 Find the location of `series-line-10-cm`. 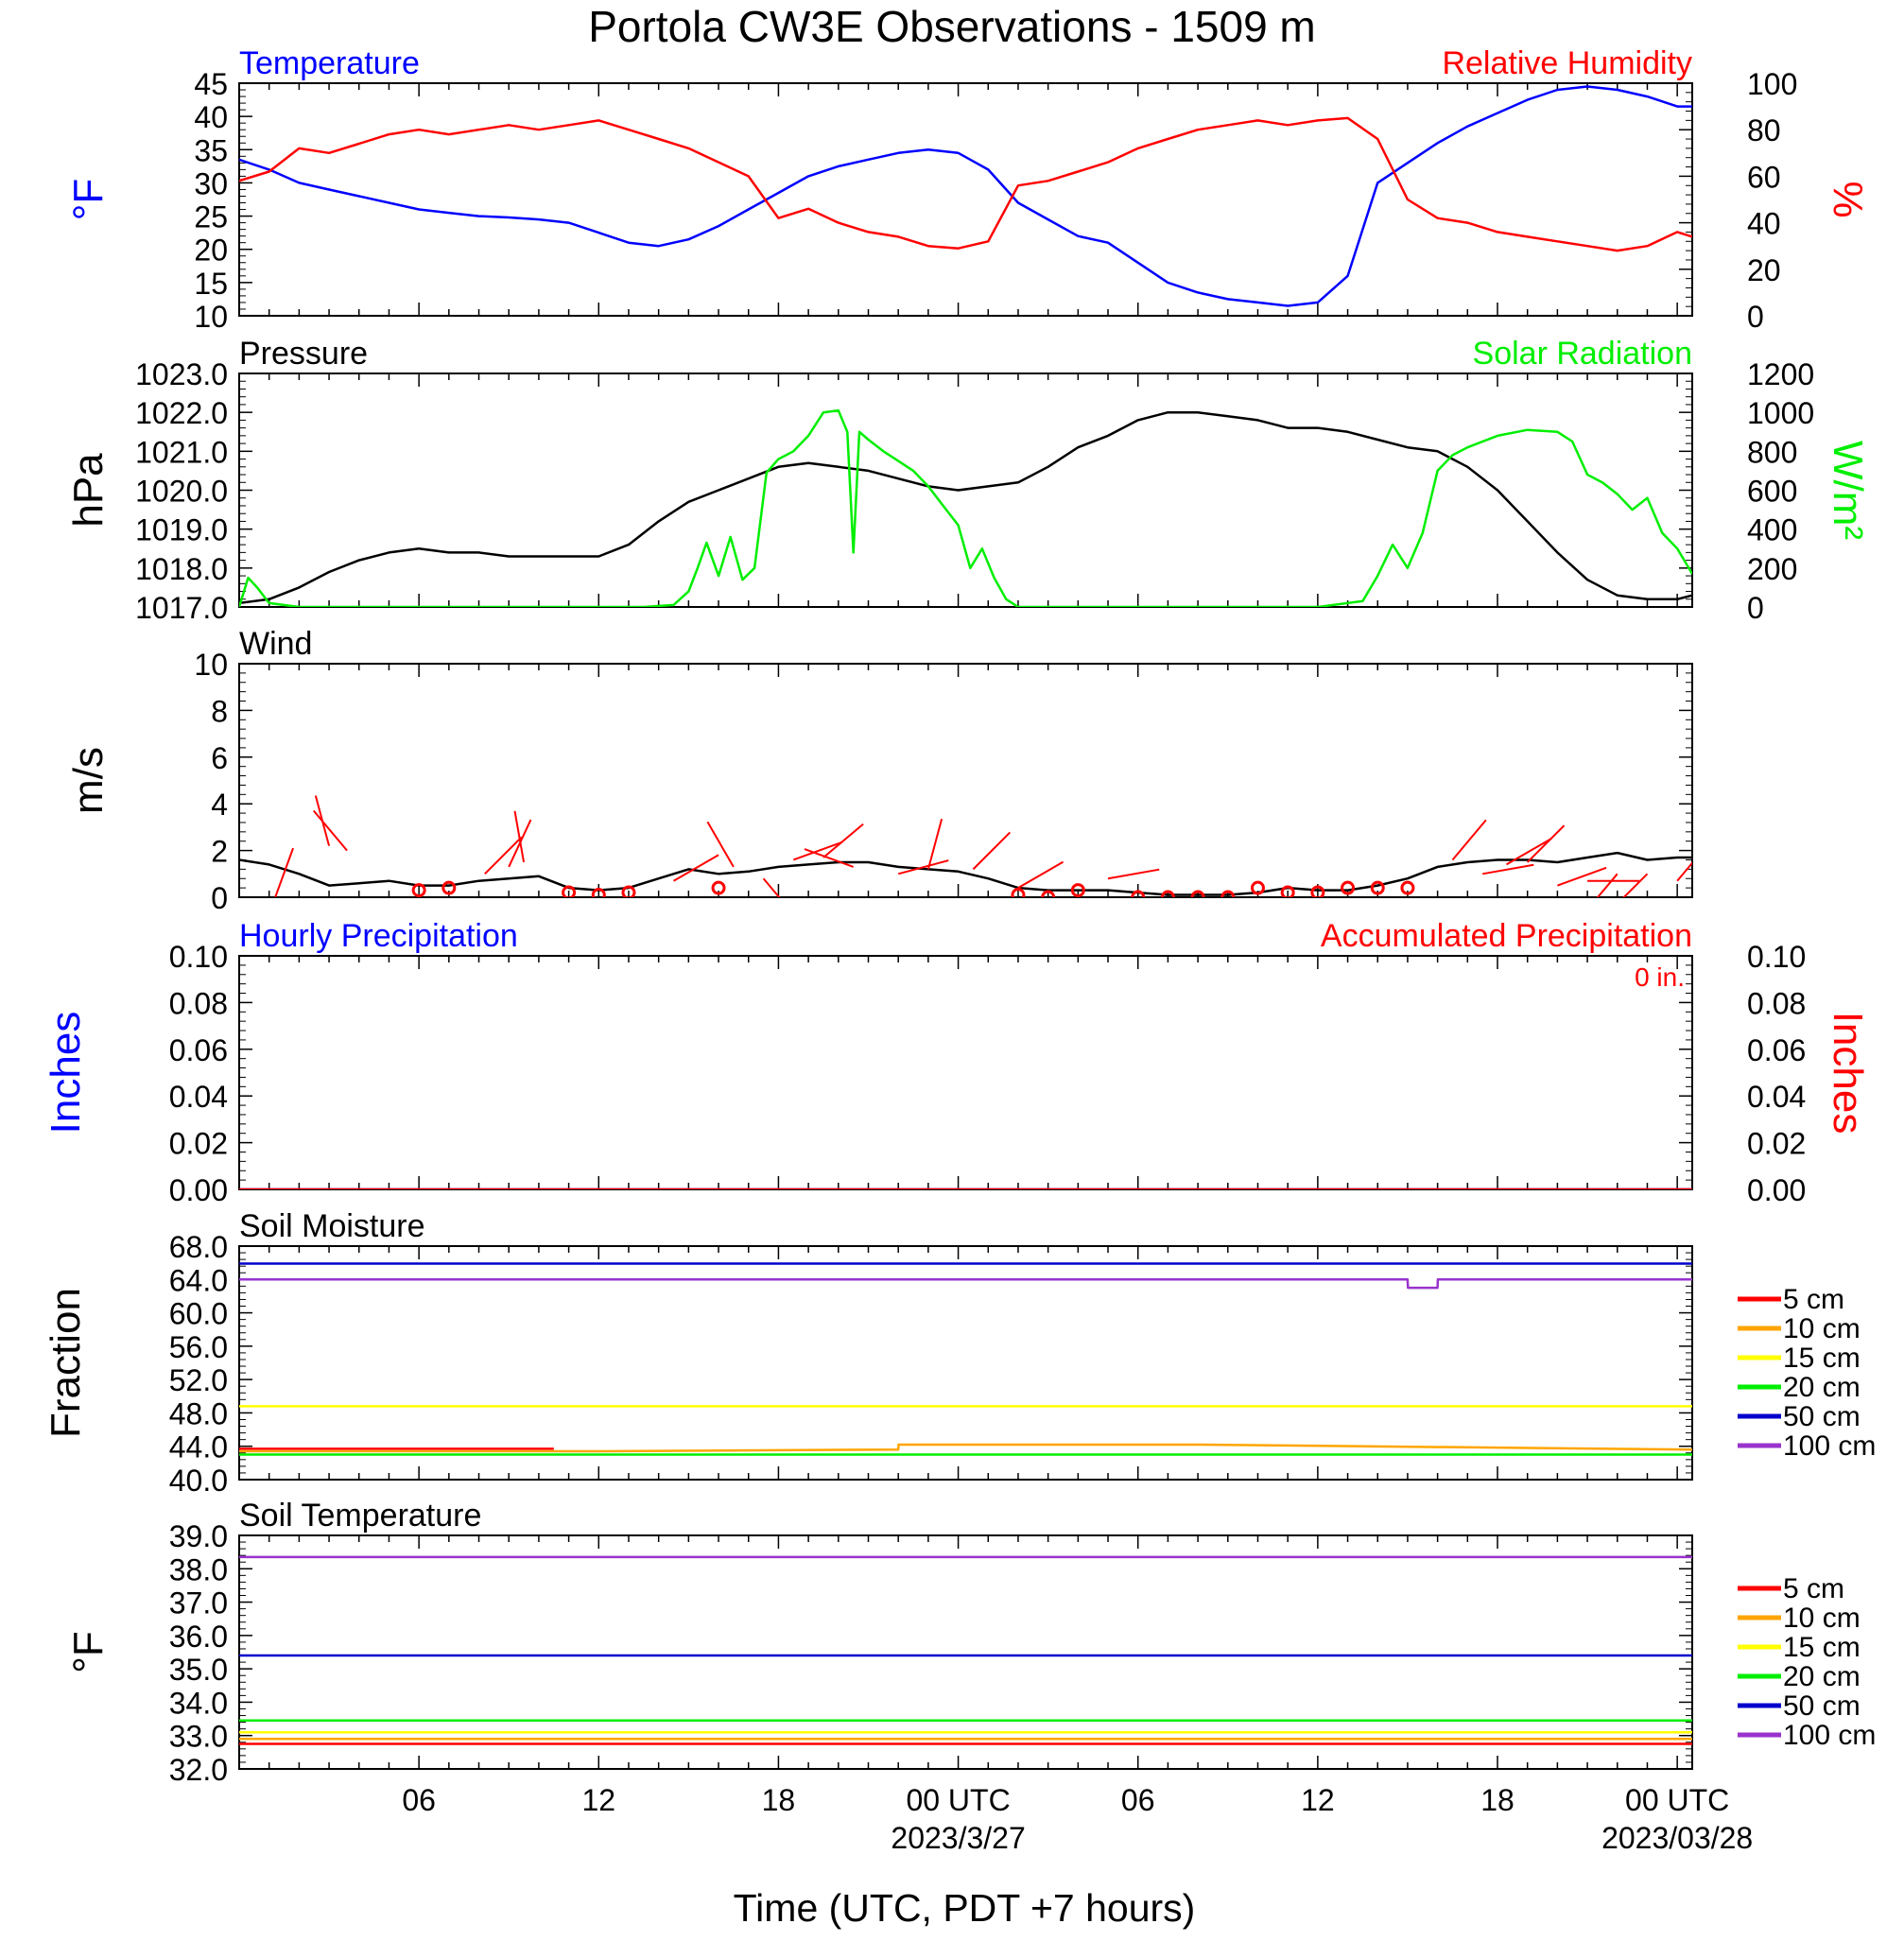

series-line-10-cm is located at coordinates (966, 1448).